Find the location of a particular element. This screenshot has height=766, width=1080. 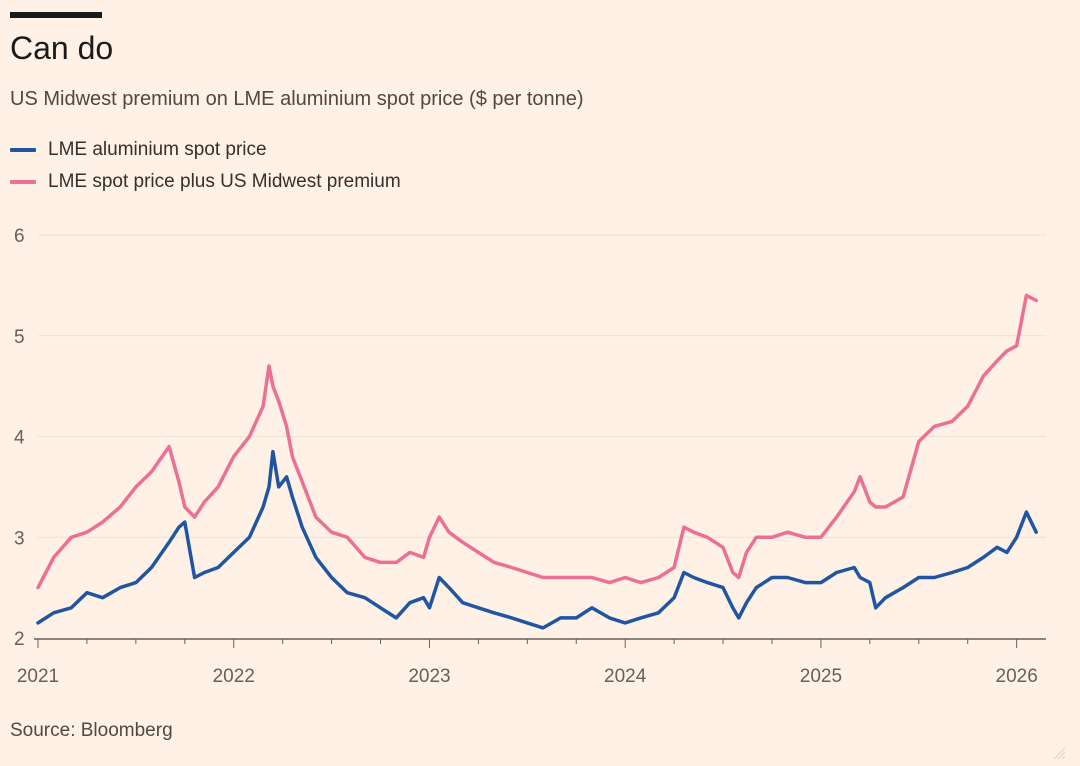

x-tick-label-2026: 2026 is located at coordinates (1017, 676).